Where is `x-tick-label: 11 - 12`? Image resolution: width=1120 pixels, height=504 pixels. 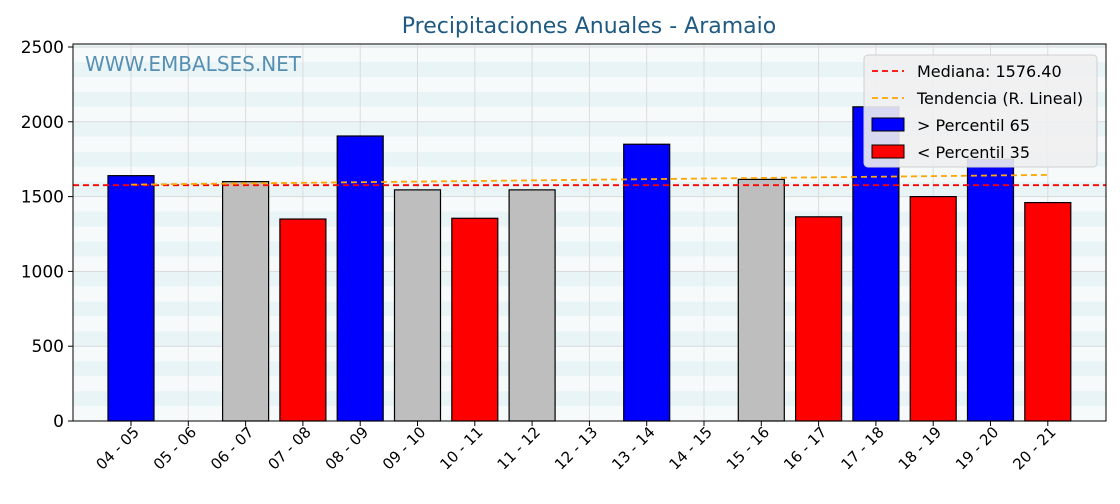
x-tick-label: 11 - 12 is located at coordinates (519, 448).